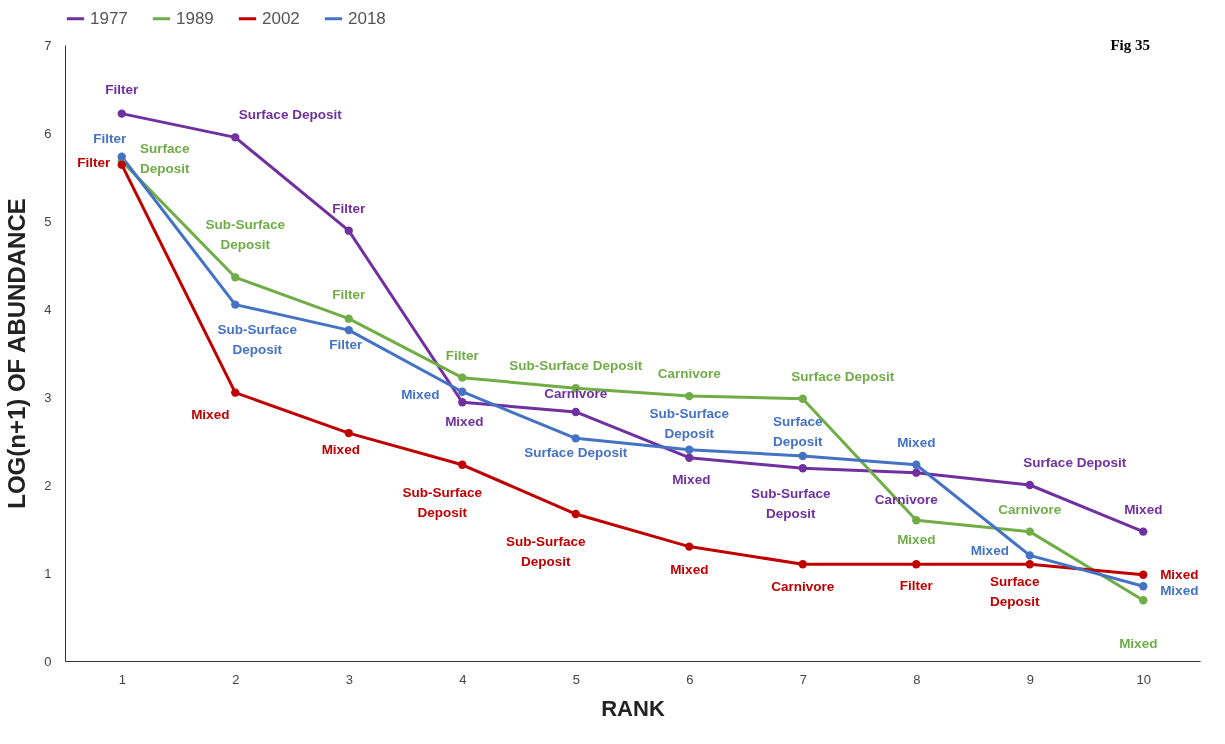 This screenshot has width=1225, height=744. What do you see at coordinates (463, 679) in the screenshot?
I see `x-tick-label: 4` at bounding box center [463, 679].